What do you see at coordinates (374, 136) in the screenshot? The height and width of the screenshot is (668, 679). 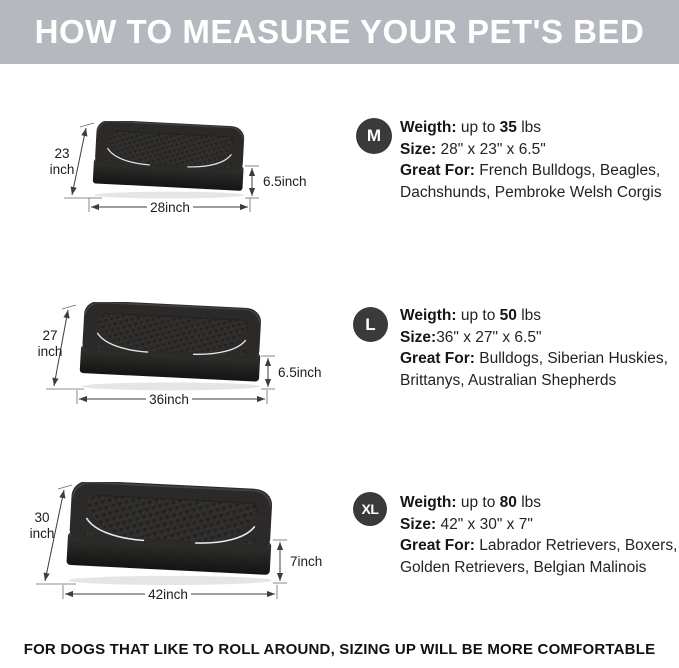 I see `size-badge-m: M` at bounding box center [374, 136].